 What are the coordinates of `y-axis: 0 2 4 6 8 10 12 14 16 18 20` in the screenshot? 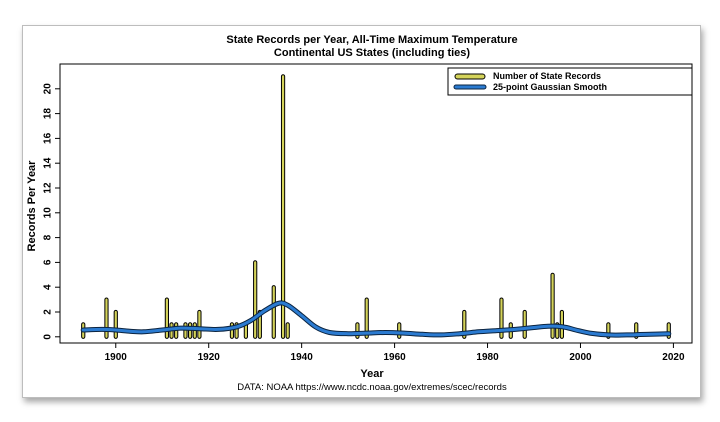 It's located at (51, 211).